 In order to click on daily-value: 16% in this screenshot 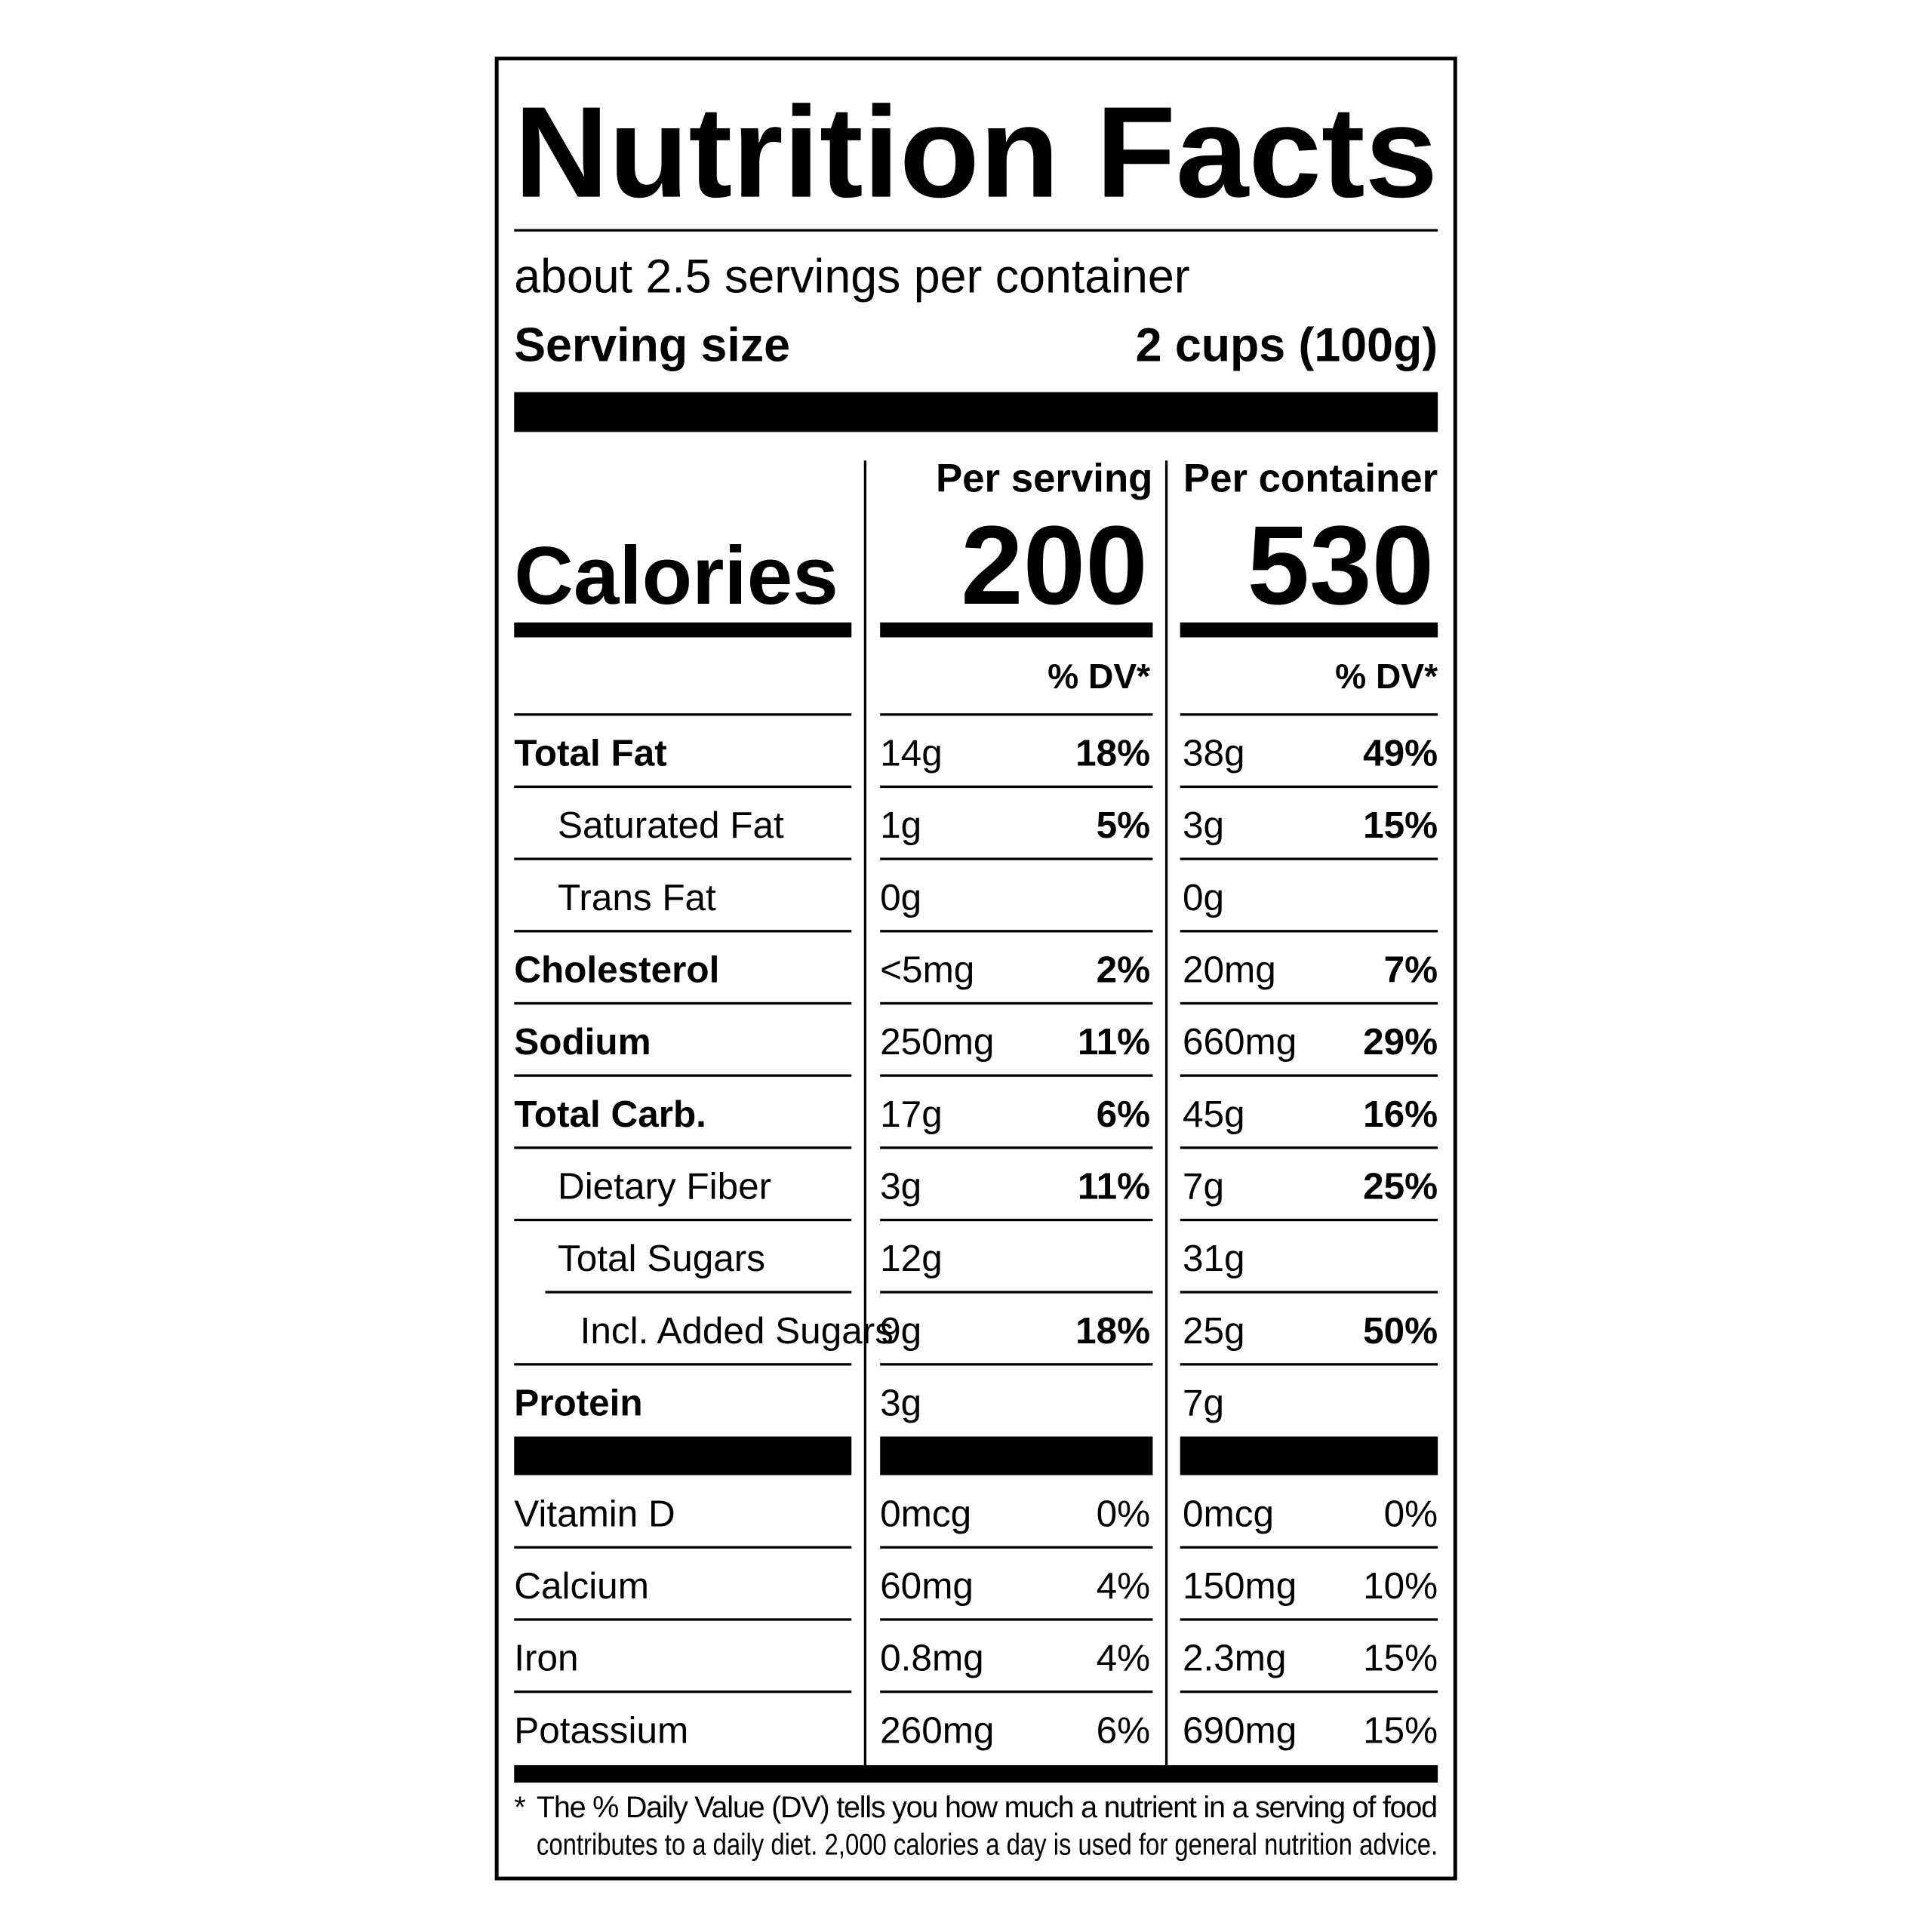, I will do `click(1400, 1114)`.